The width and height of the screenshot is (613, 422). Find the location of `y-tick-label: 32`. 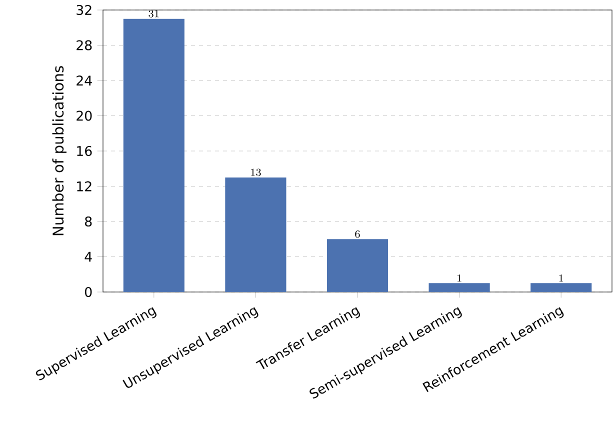

y-tick-label: 32 is located at coordinates (84, 10).